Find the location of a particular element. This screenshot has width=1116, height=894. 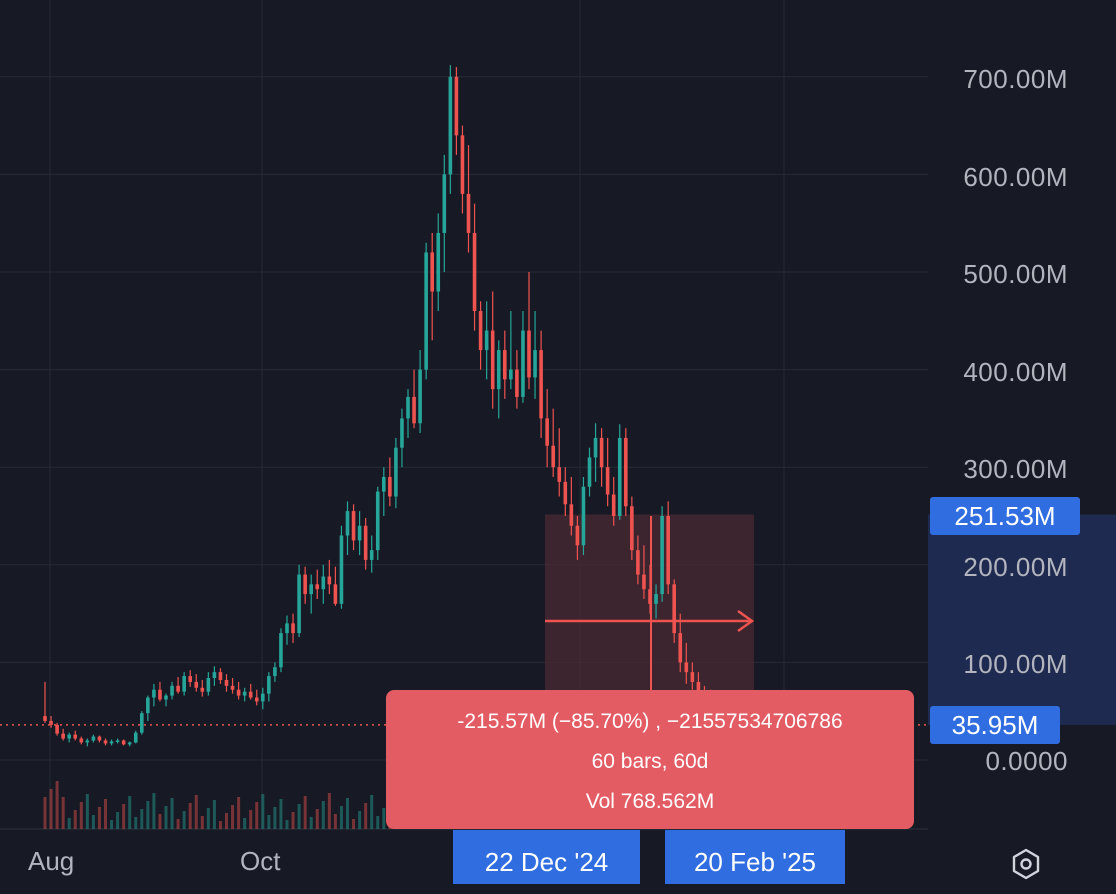

measure-change-text: -215.57M (−85.70%) , −21557534706786 is located at coordinates (650, 721).